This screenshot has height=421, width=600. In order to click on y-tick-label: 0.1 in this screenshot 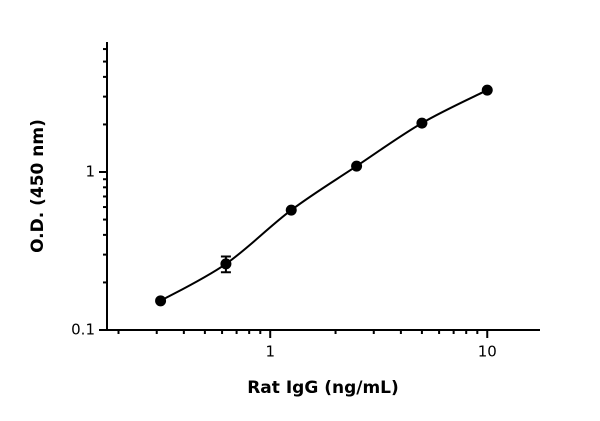, I will do `click(83, 330)`.